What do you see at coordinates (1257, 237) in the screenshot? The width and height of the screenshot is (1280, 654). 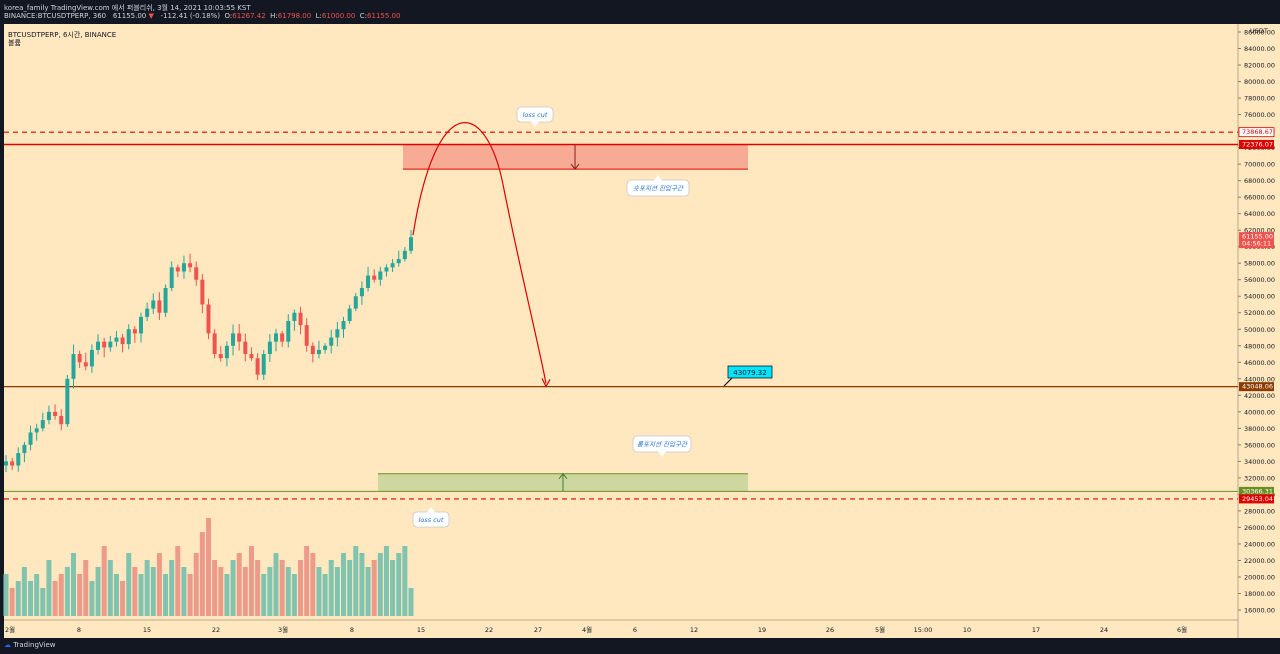 I see `price-tag-label: 61155.00` at bounding box center [1257, 237].